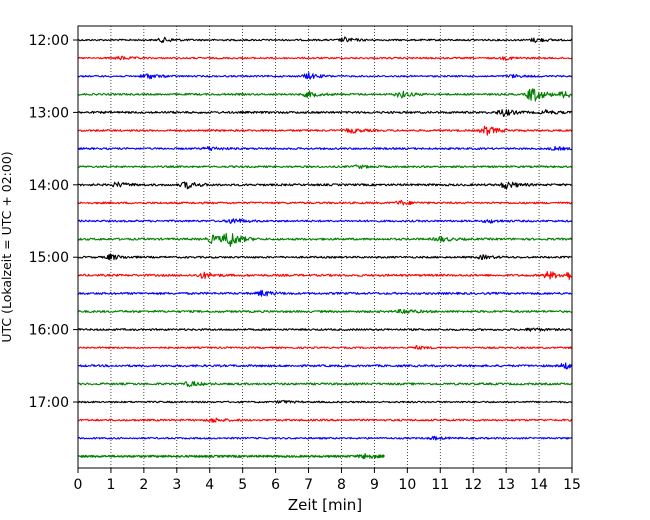 Image resolution: width=650 pixels, height=520 pixels. What do you see at coordinates (539, 485) in the screenshot?
I see `x-tick-label: 14` at bounding box center [539, 485].